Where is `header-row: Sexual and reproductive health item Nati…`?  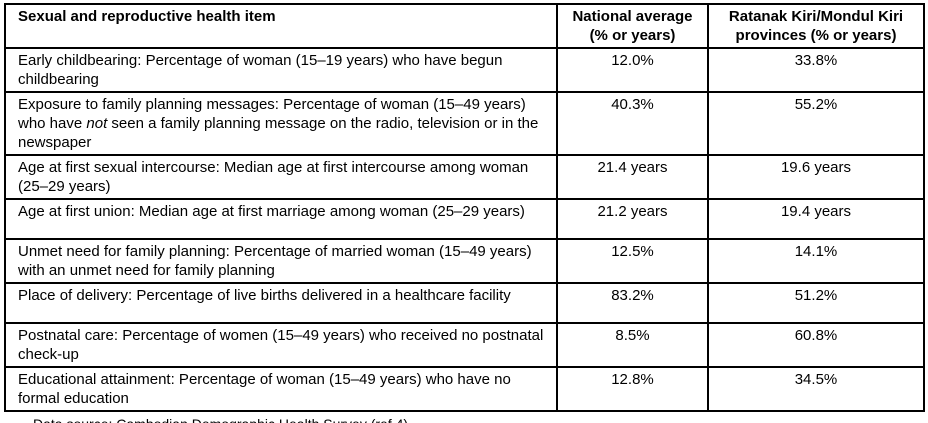
header-row: Sexual and reproductive health item Nati… is located at coordinates (464, 26).